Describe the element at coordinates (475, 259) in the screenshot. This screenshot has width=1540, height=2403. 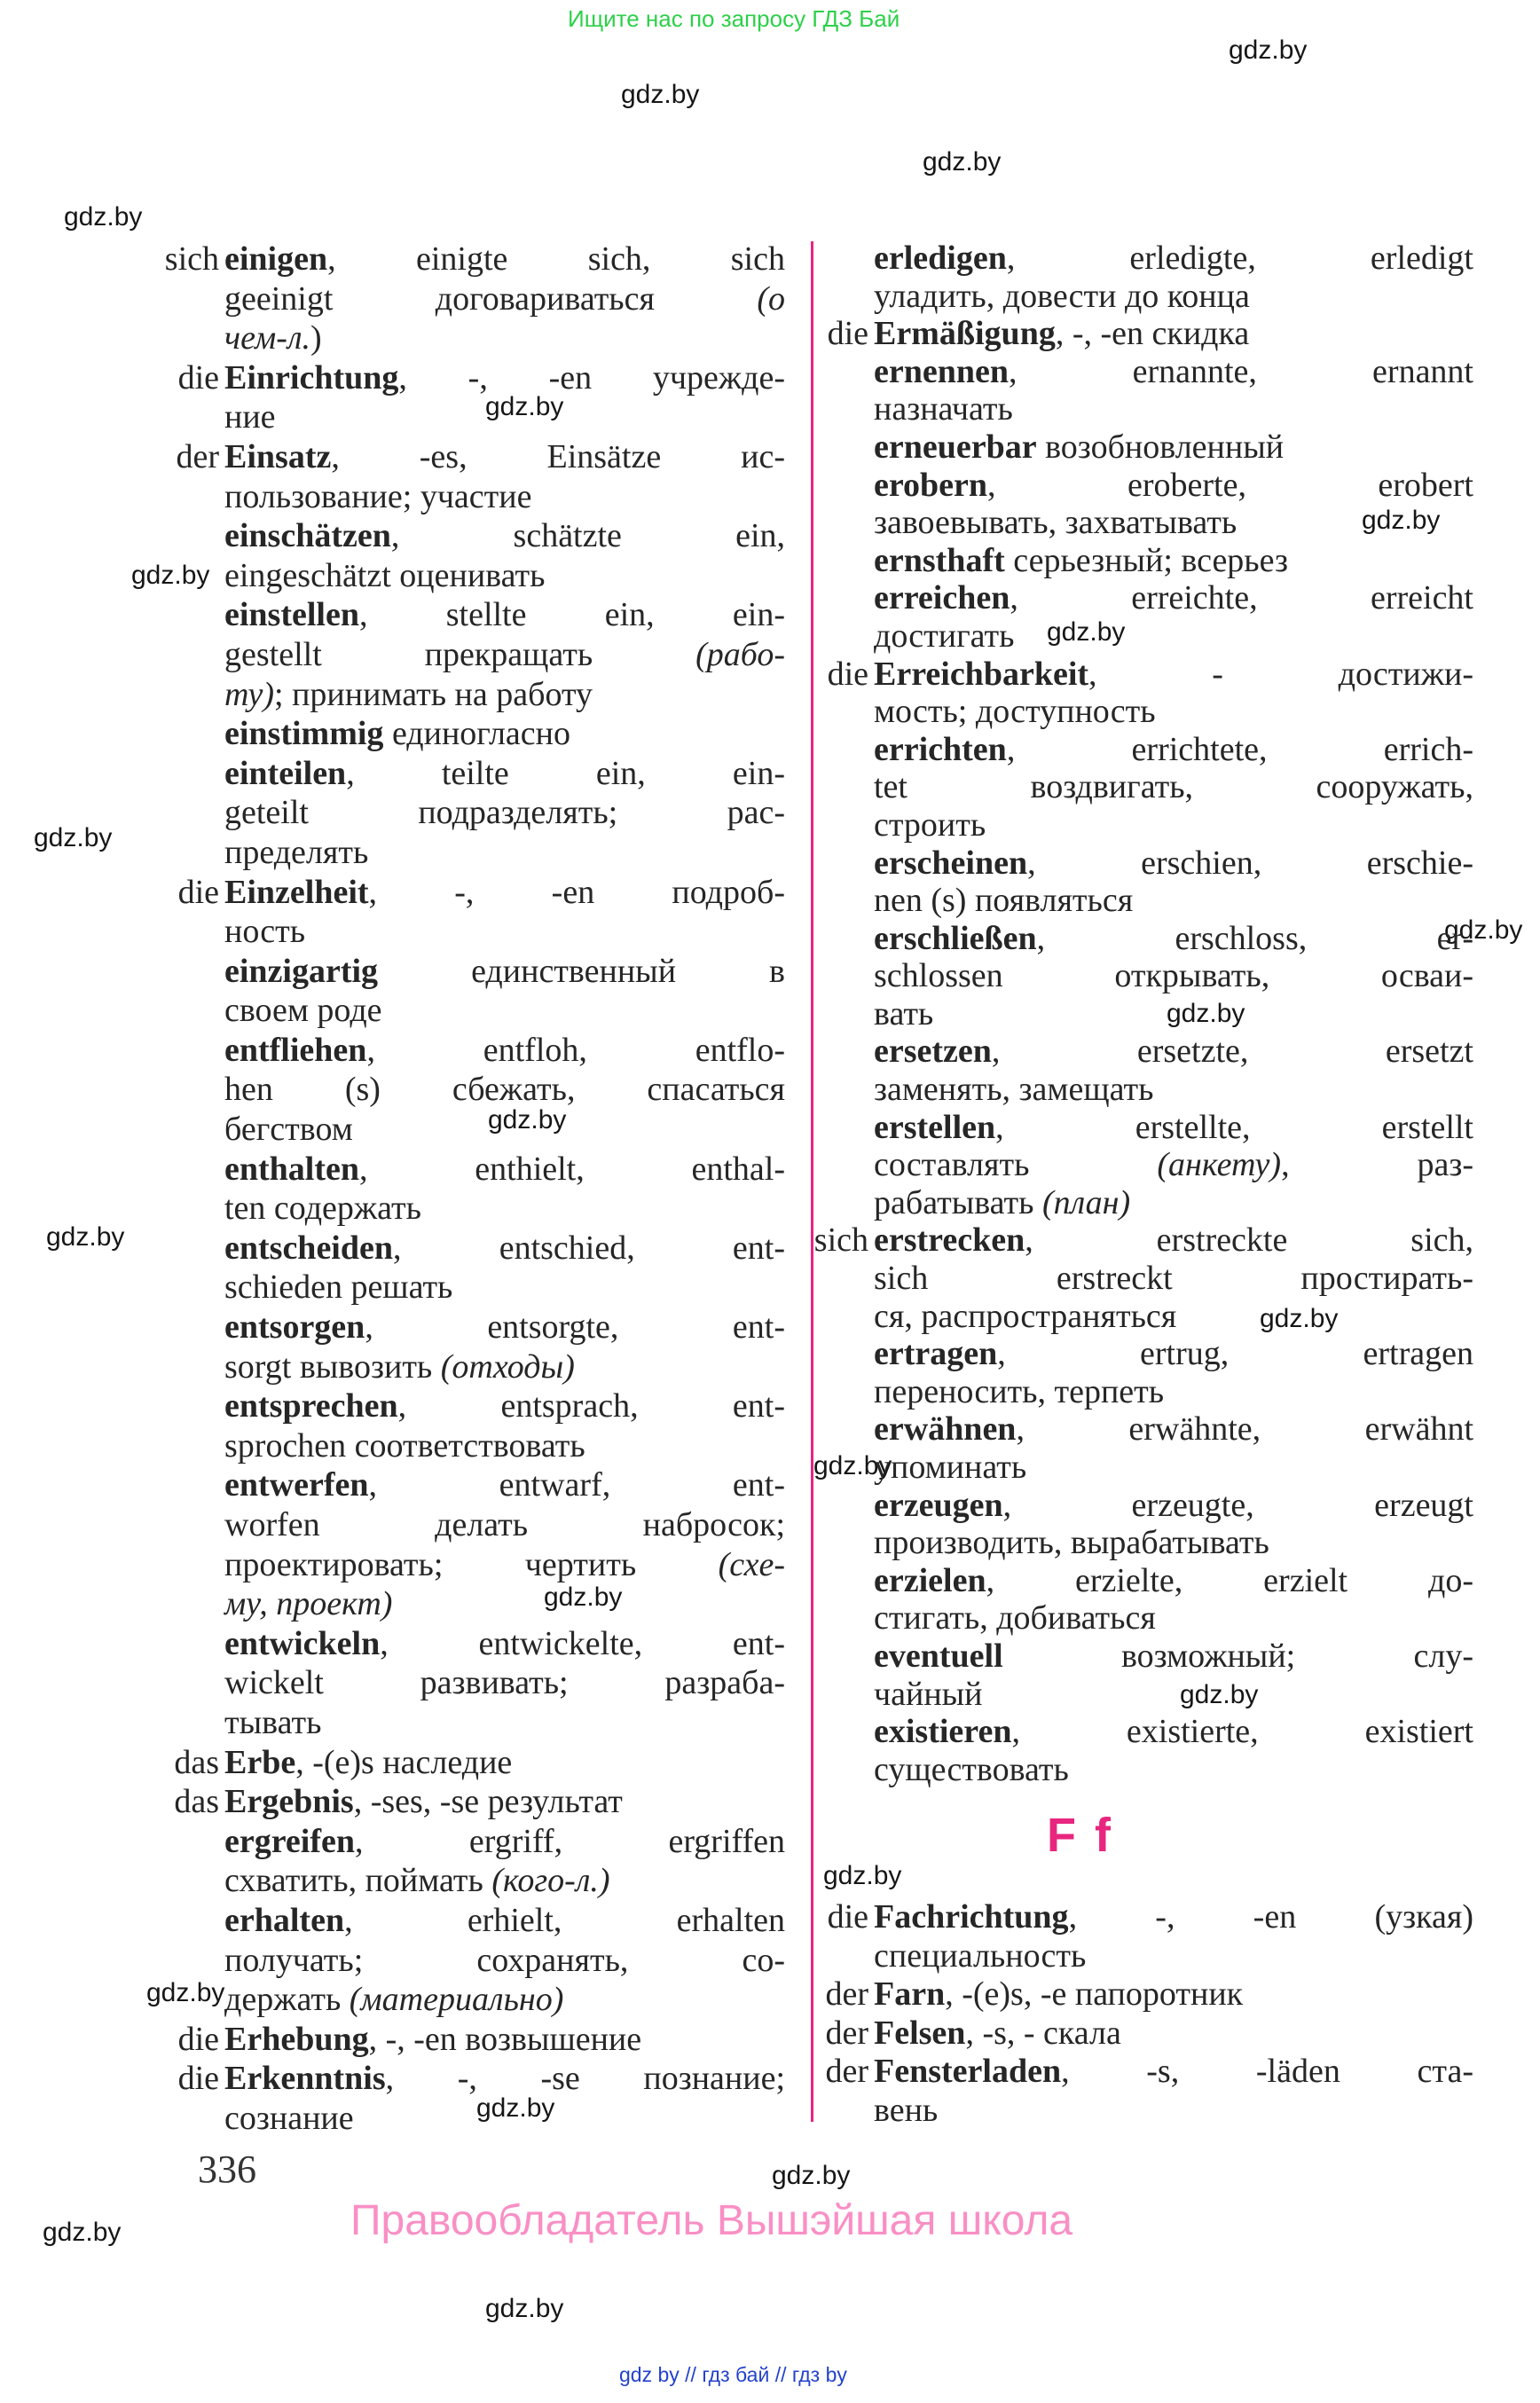
I see `dict-line: sich einigen, einigte sich, sich` at that location.